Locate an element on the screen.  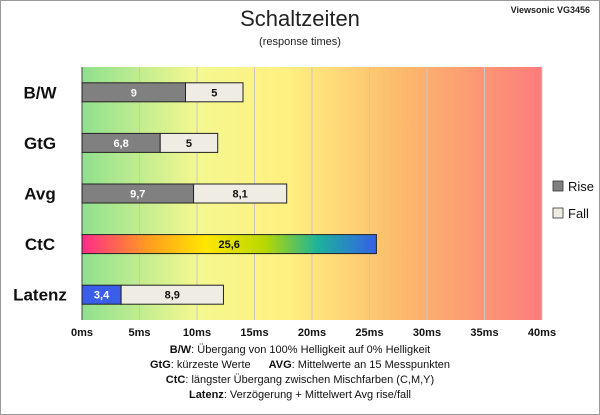
legend-fall-label: Fall is located at coordinates (578, 213).